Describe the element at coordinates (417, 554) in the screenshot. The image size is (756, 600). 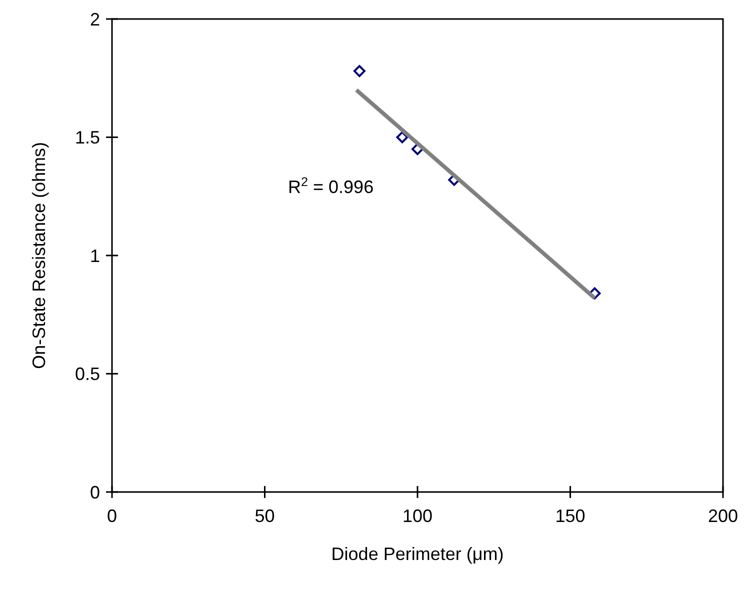
I see `x-axis-title: Diode Perimeter (μm)` at that location.